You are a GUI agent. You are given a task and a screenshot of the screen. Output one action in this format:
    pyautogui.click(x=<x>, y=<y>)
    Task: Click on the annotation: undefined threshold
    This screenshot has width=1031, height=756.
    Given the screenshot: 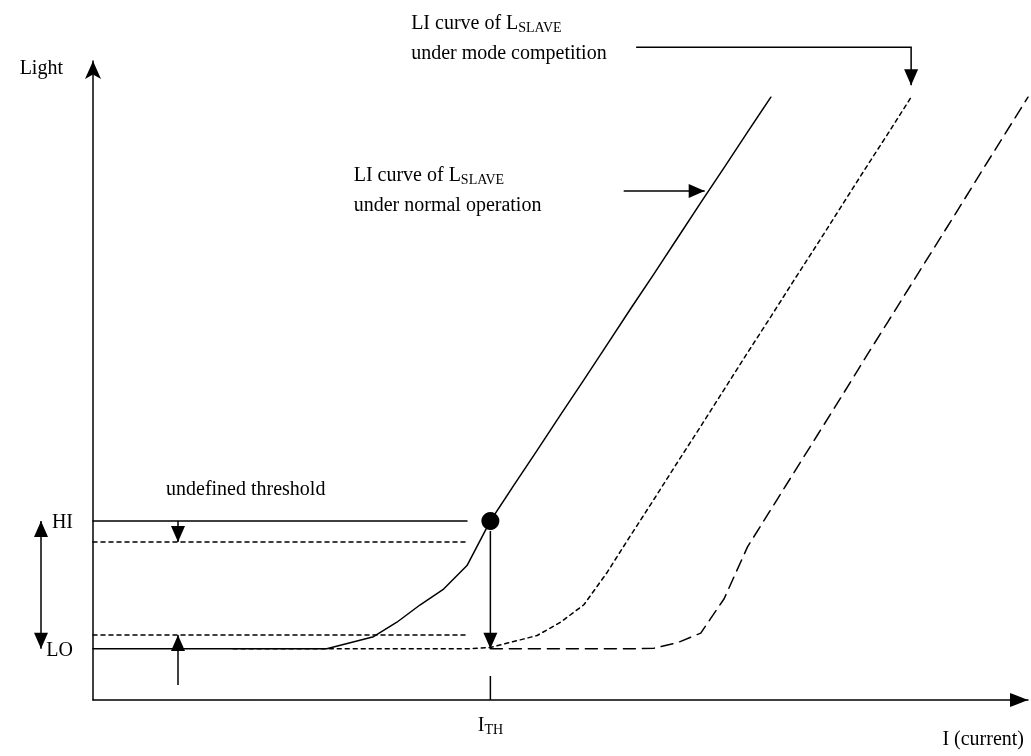 What is the action you would take?
    pyautogui.click(x=246, y=487)
    